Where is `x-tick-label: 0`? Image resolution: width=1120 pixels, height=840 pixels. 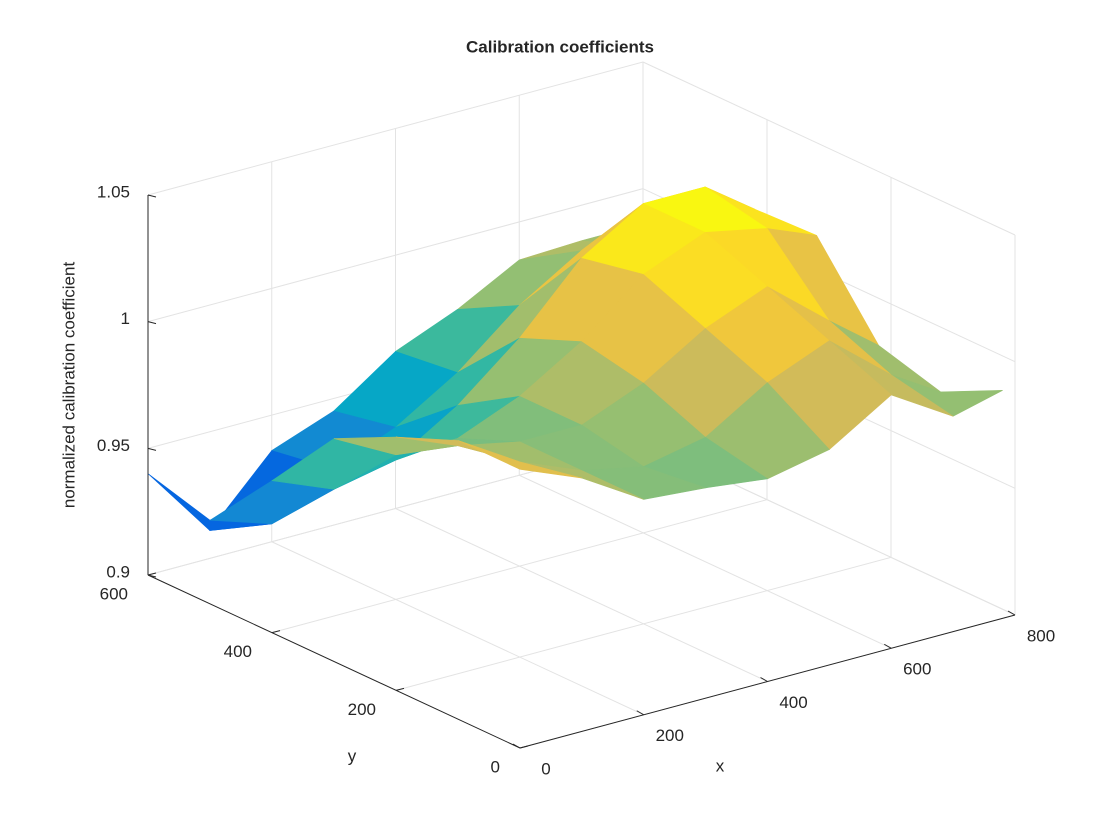
x-tick-label: 0 is located at coordinates (545, 768).